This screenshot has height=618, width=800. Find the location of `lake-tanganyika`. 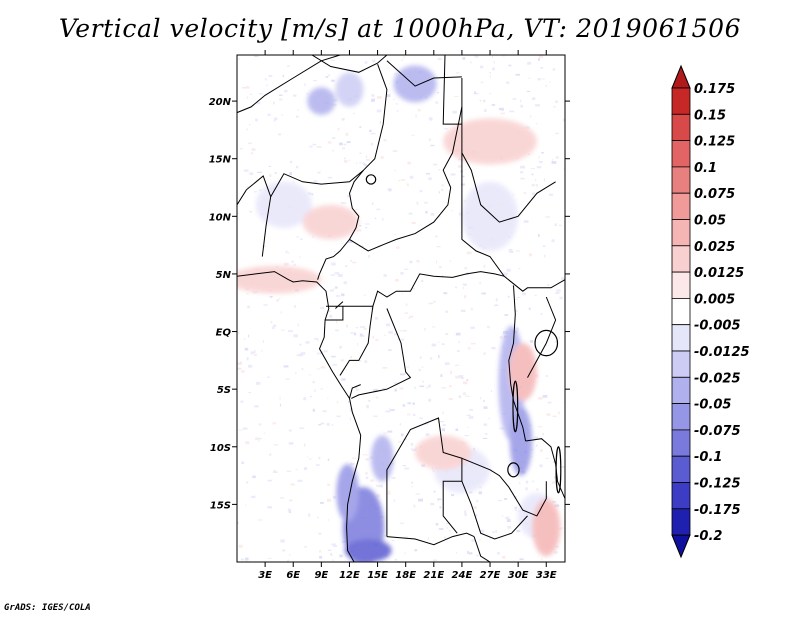

lake-tanganyika is located at coordinates (515, 406).